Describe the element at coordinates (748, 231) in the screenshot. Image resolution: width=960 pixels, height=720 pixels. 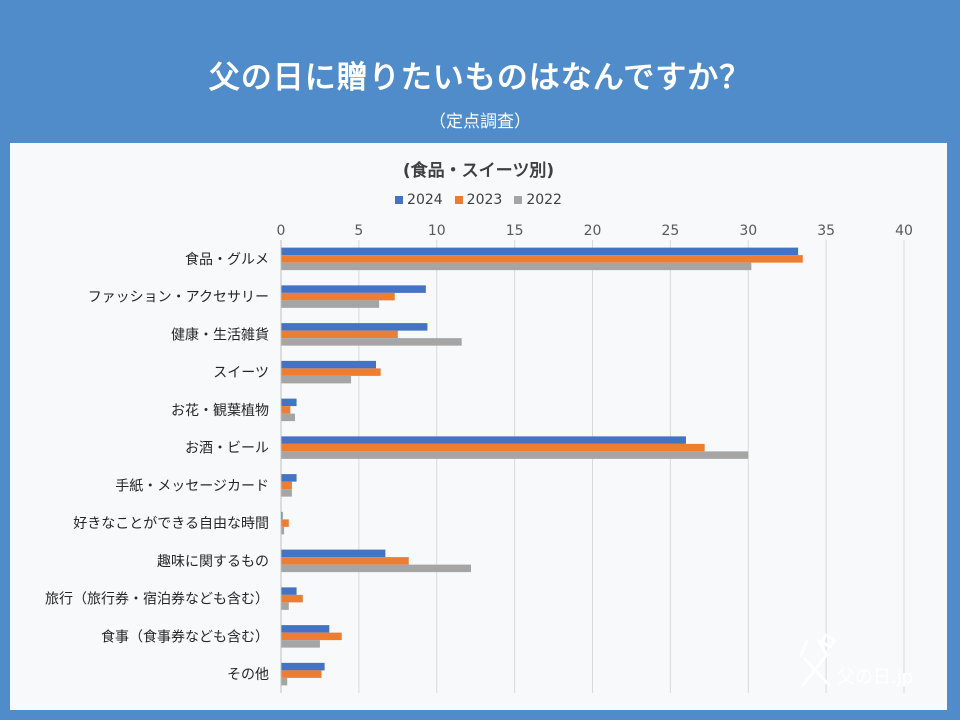
I see `x-tick-label: 30` at that location.